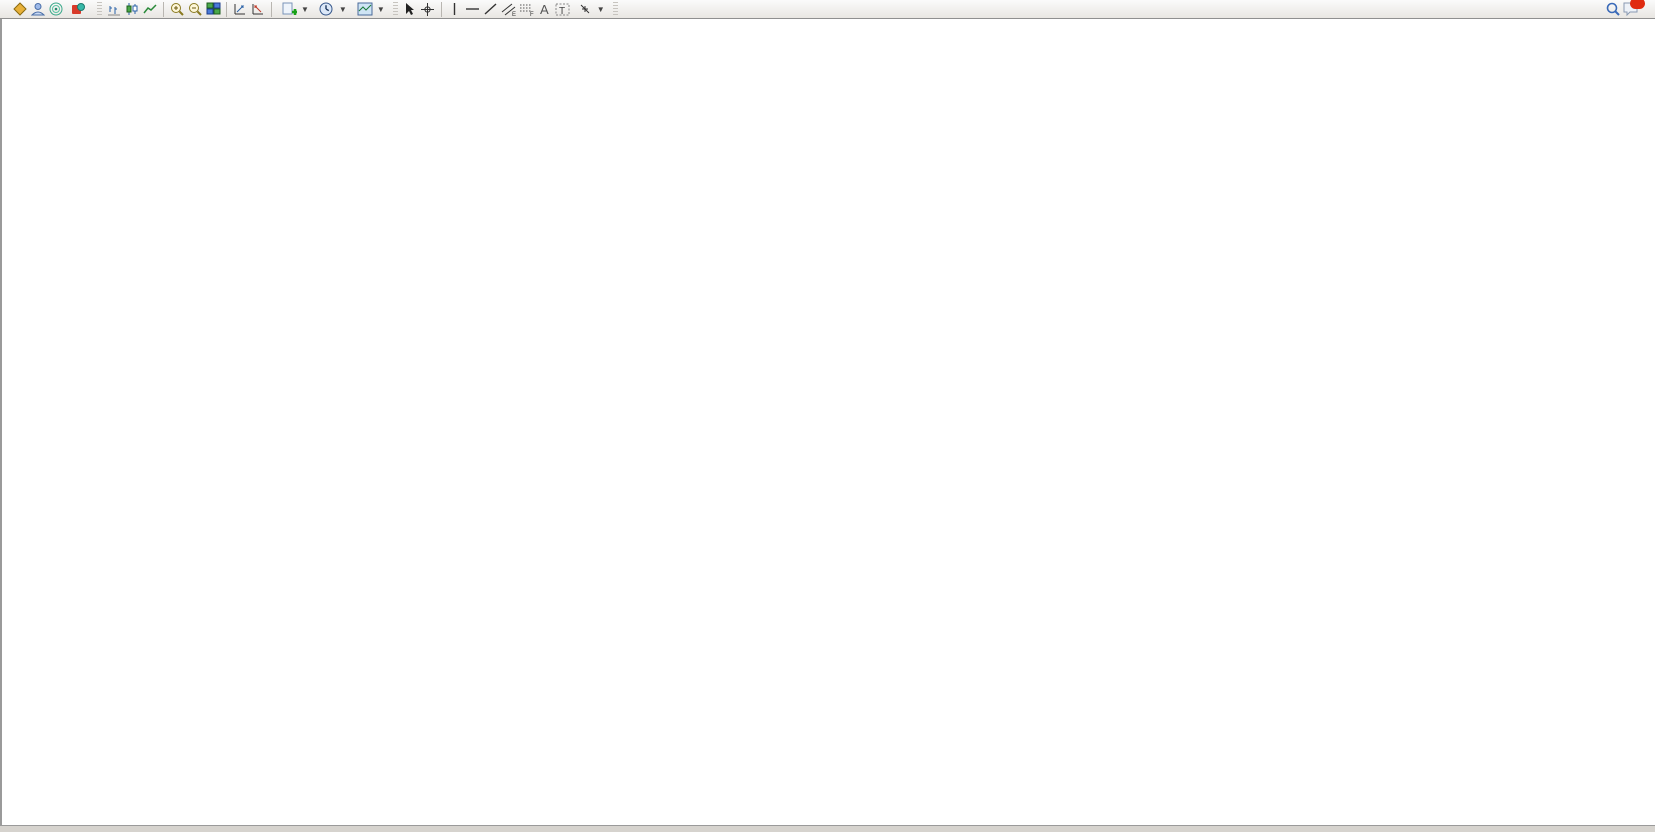 Image resolution: width=1655 pixels, height=832 pixels. Describe the element at coordinates (240, 9) in the screenshot. I see `indicator-window-icon` at that location.